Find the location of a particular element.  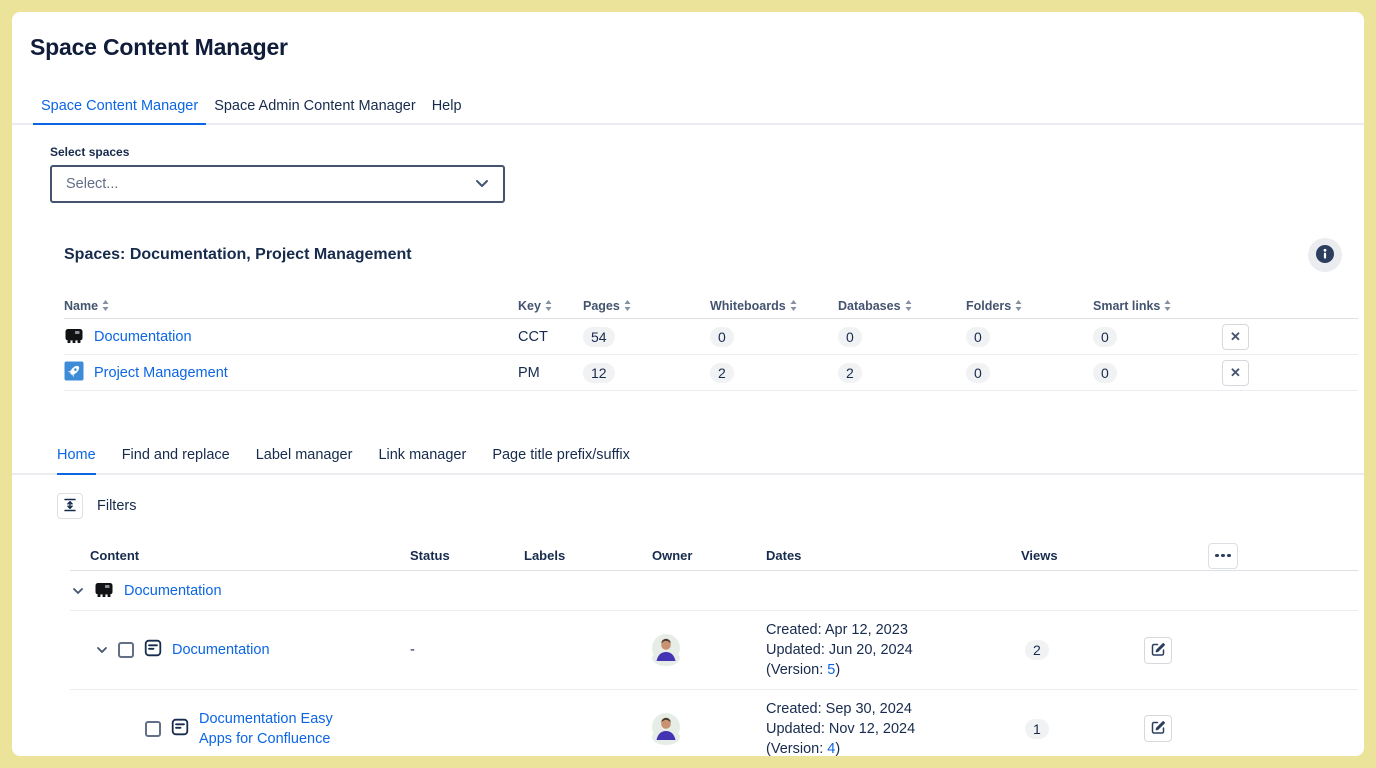

info-button is located at coordinates (1325, 255).